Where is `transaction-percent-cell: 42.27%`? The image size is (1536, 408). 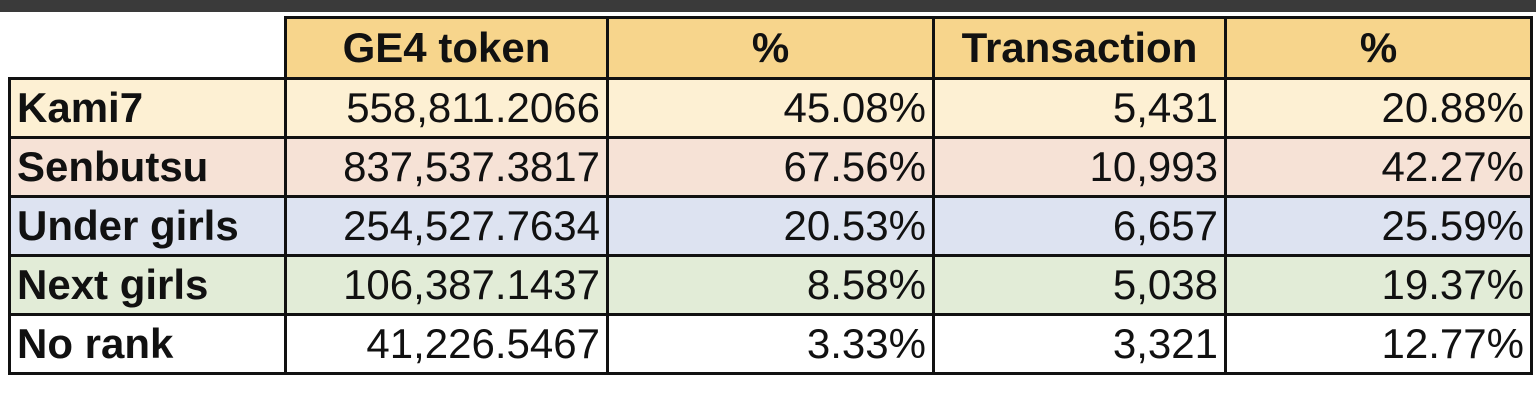
transaction-percent-cell: 42.27% is located at coordinates (1378, 167).